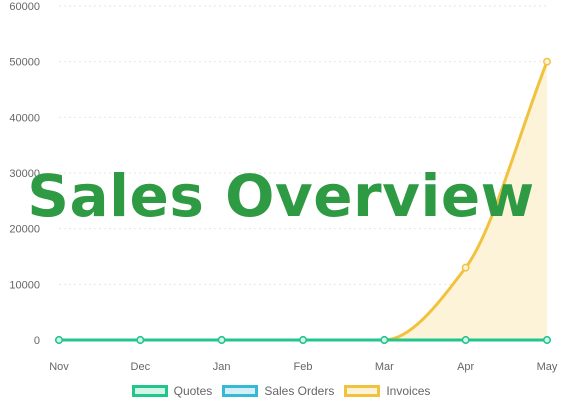 The height and width of the screenshot is (412, 562). What do you see at coordinates (384, 367) in the screenshot?
I see `x-tick-label: Mar` at bounding box center [384, 367].